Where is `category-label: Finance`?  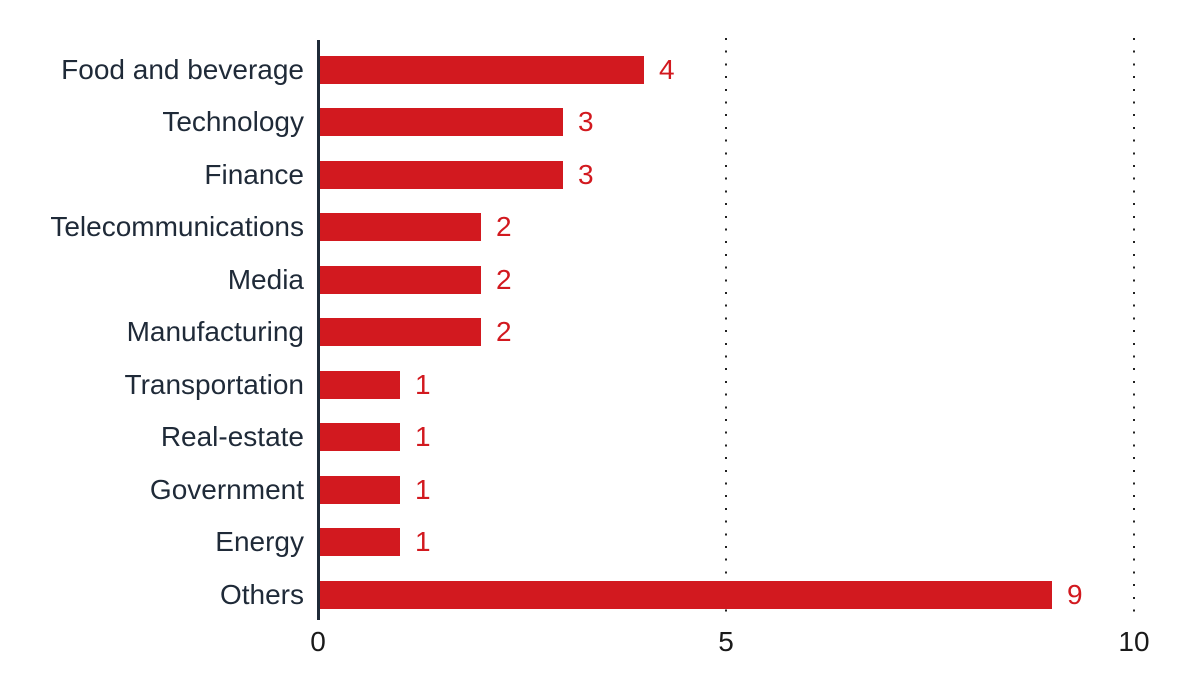
category-label: Finance is located at coordinates (254, 174).